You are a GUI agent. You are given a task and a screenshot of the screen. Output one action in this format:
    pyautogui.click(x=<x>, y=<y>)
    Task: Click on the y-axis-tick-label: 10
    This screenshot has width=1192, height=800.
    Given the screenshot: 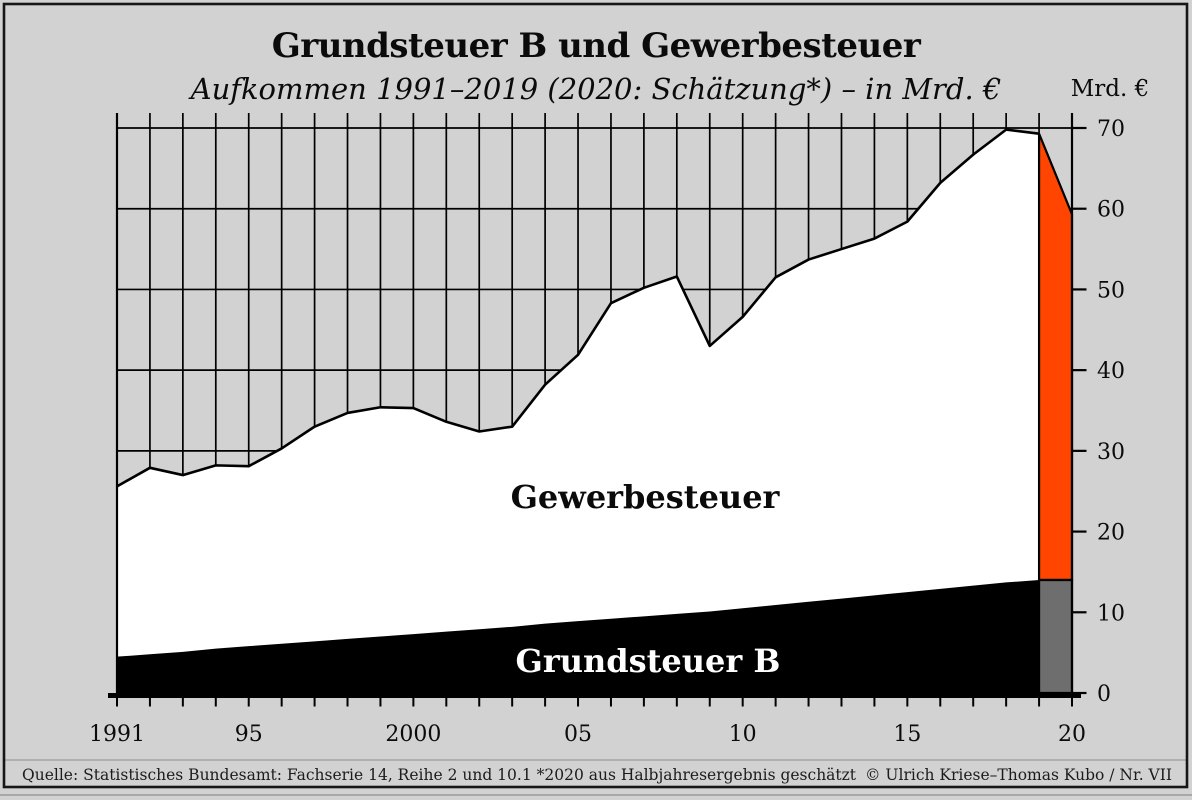 What is the action you would take?
    pyautogui.click(x=1111, y=613)
    